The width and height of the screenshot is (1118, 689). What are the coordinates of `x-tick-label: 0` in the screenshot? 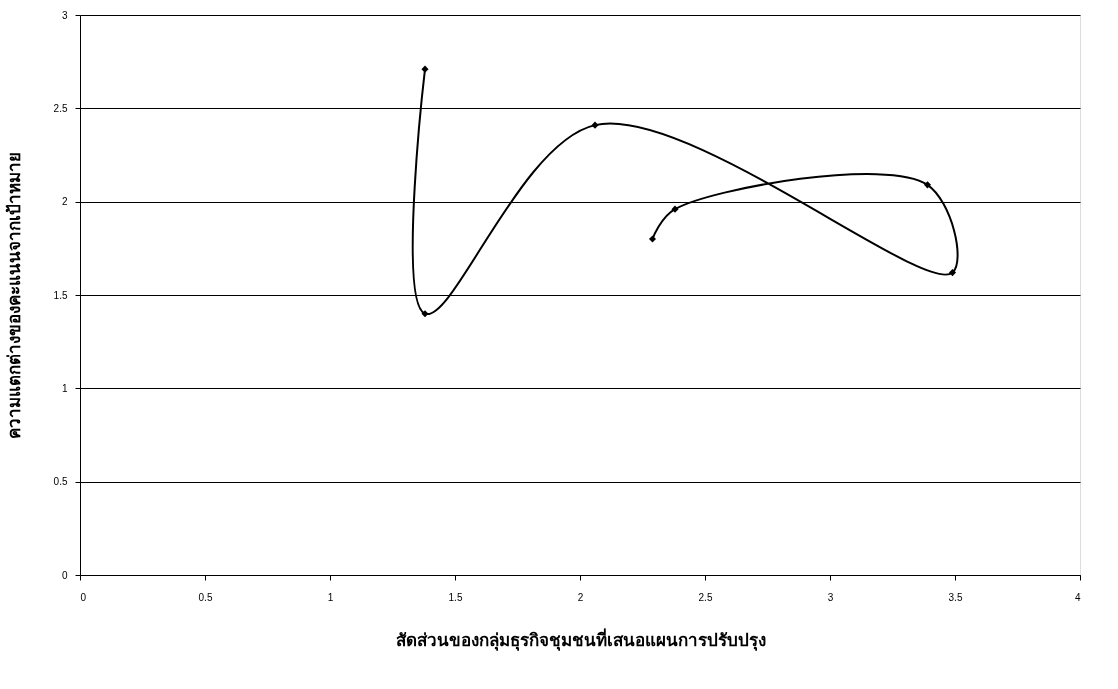 It's located at (83, 597).